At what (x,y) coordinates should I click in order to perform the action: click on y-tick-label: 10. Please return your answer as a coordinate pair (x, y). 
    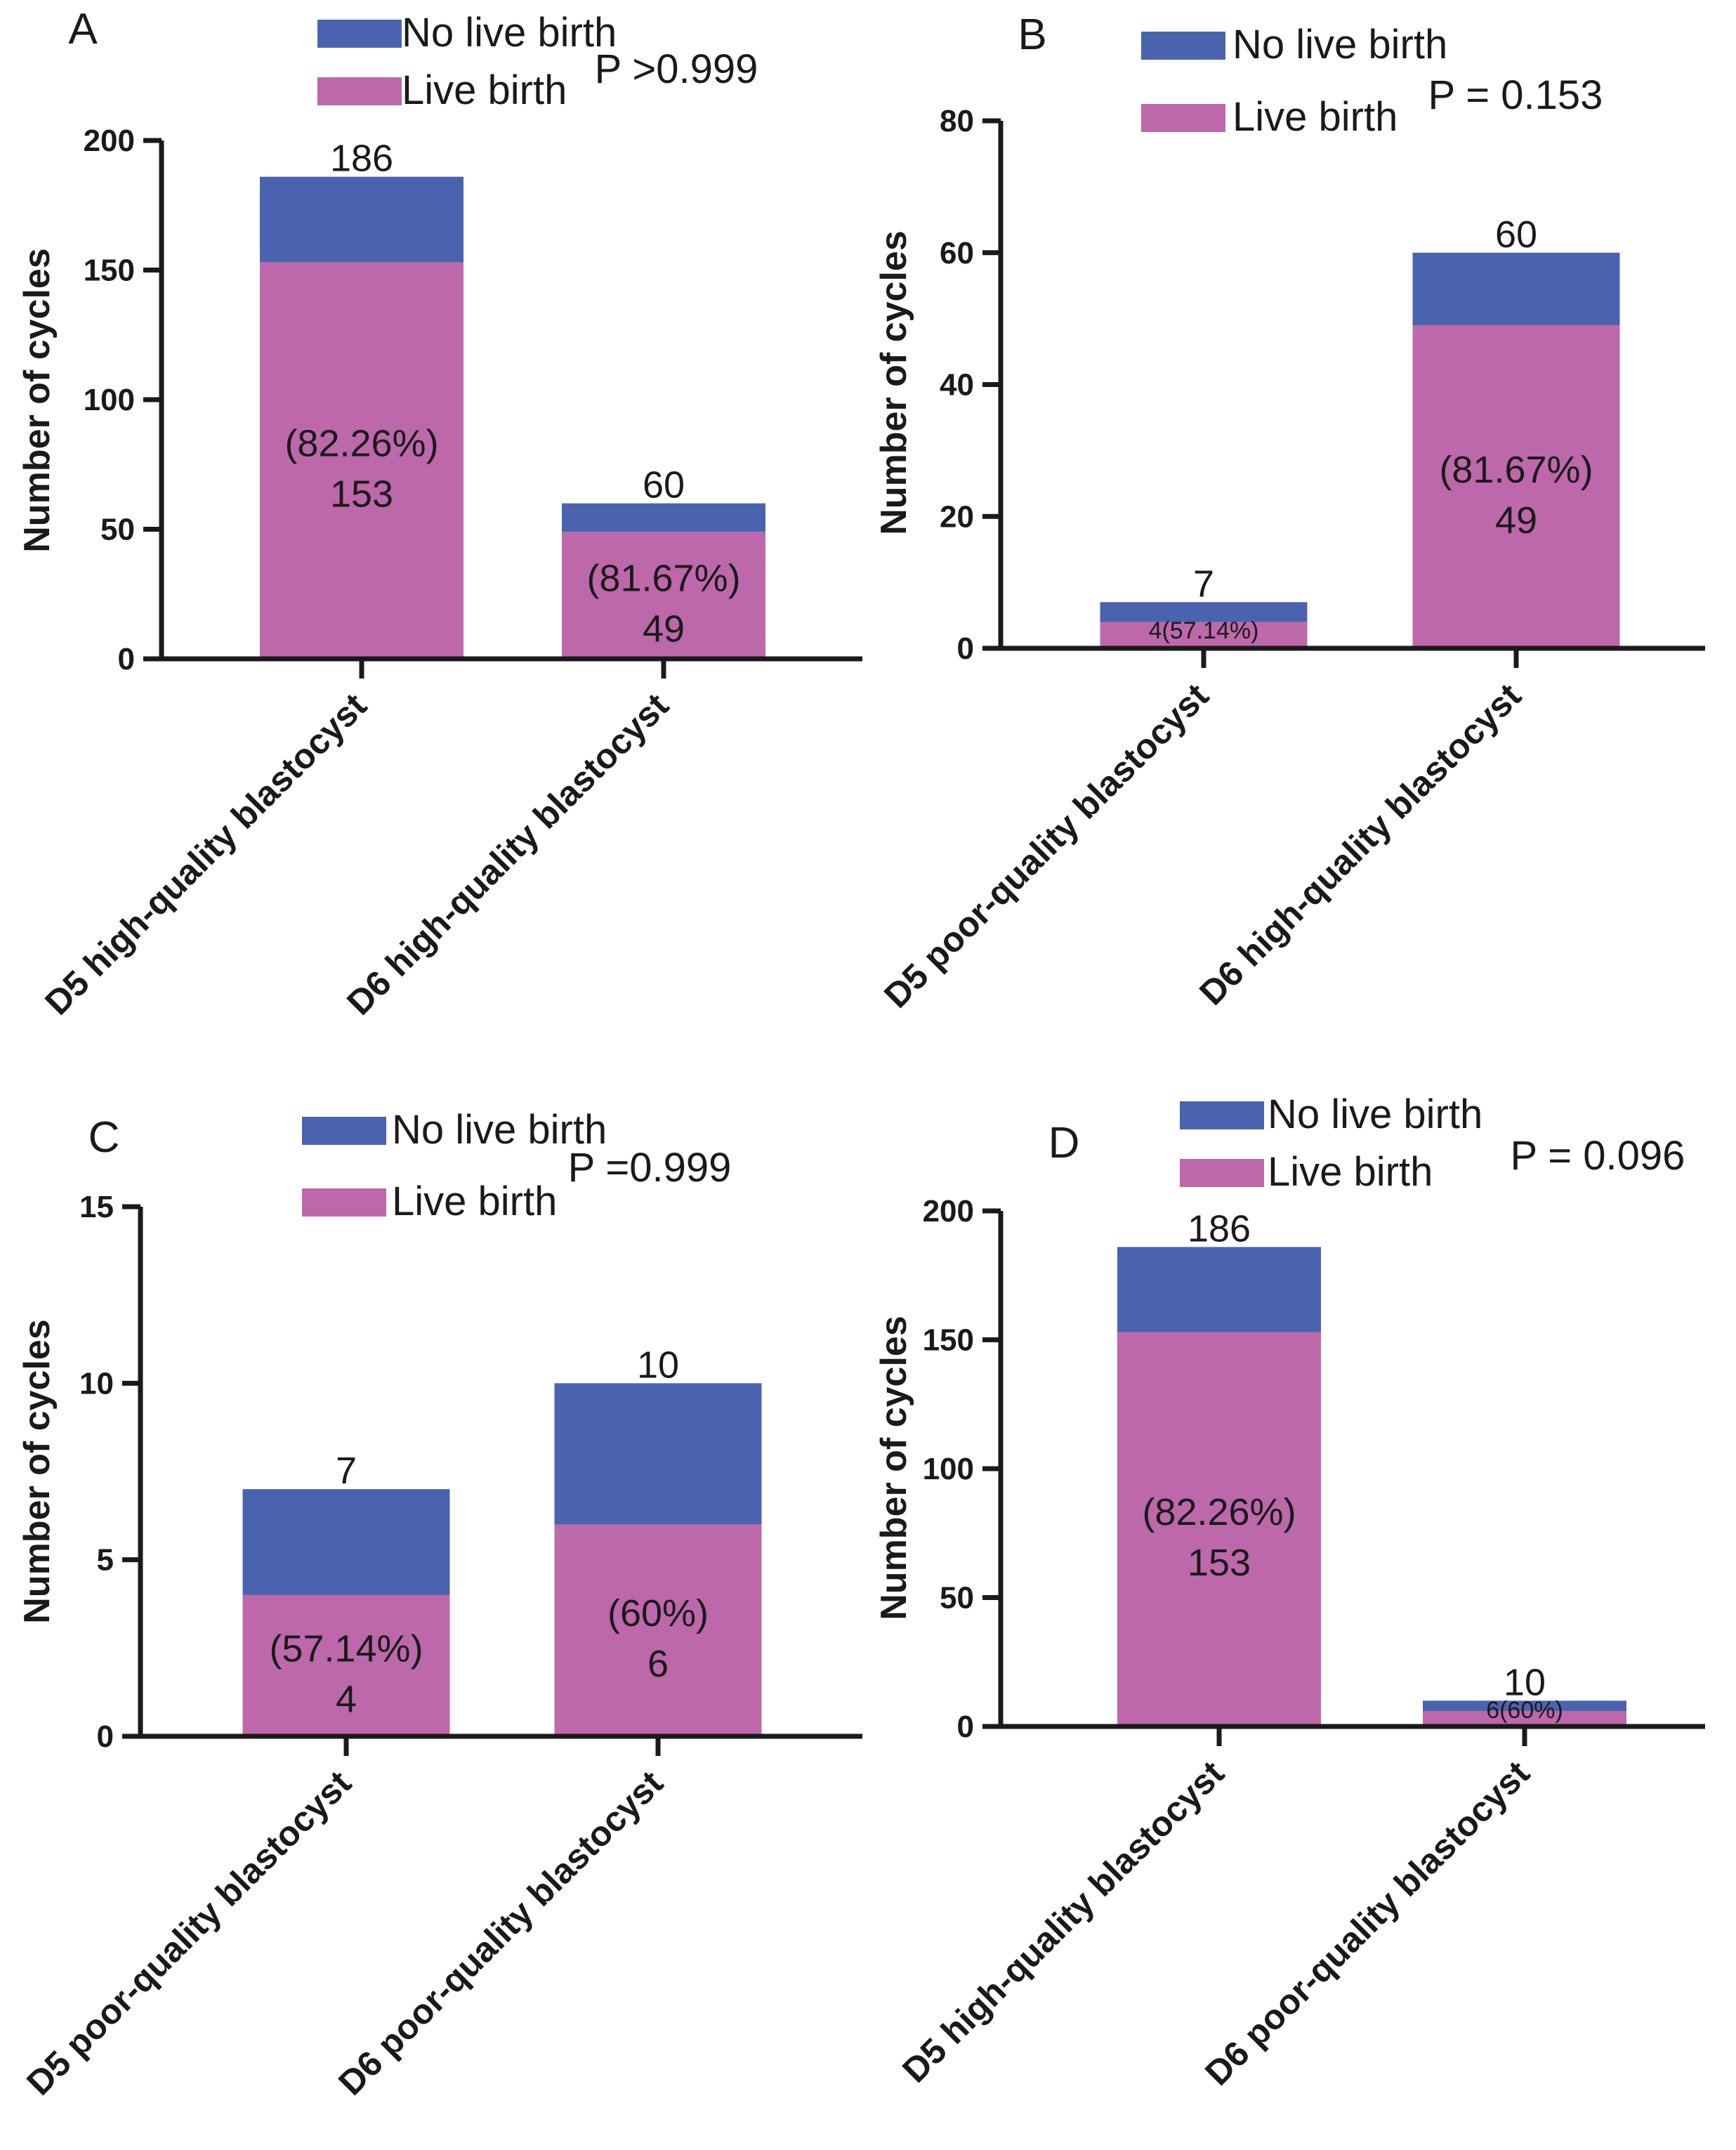
    Looking at the image, I should click on (96, 1383).